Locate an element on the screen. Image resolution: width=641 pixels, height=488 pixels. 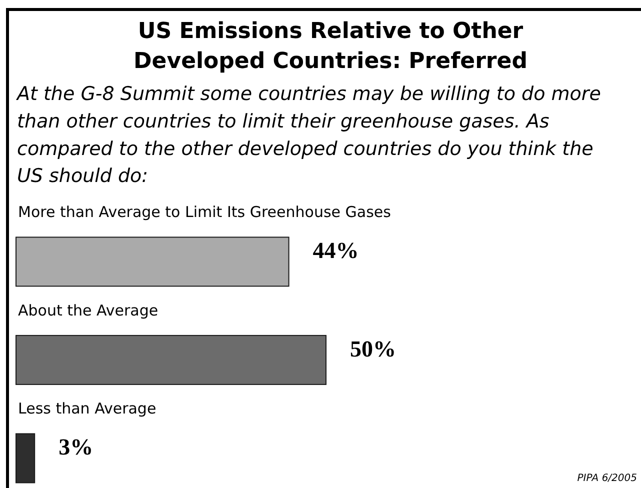
y-tick-label: Less than Average is located at coordinates (87, 409).